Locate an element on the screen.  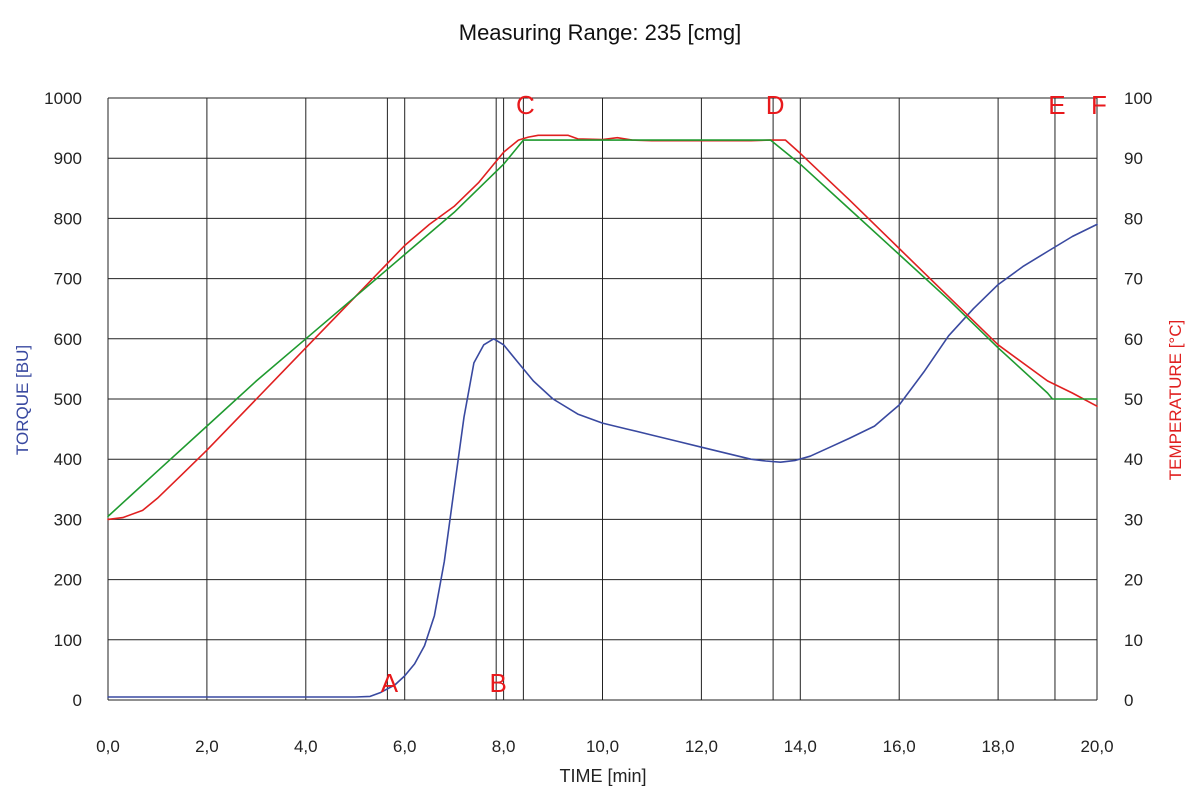
y-right-tick-label: 60 is located at coordinates (1133, 339).